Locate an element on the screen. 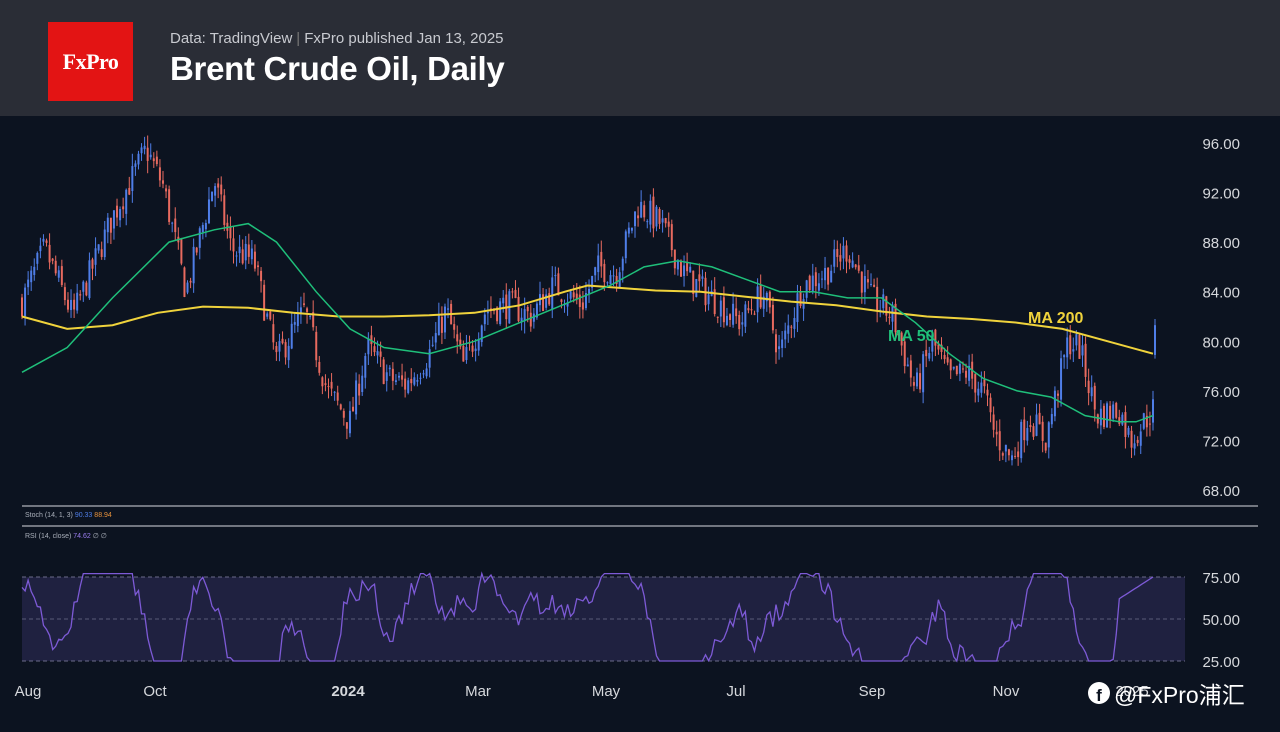 This screenshot has width=1280, height=732. ma200-label: MA 200 is located at coordinates (1056, 318).